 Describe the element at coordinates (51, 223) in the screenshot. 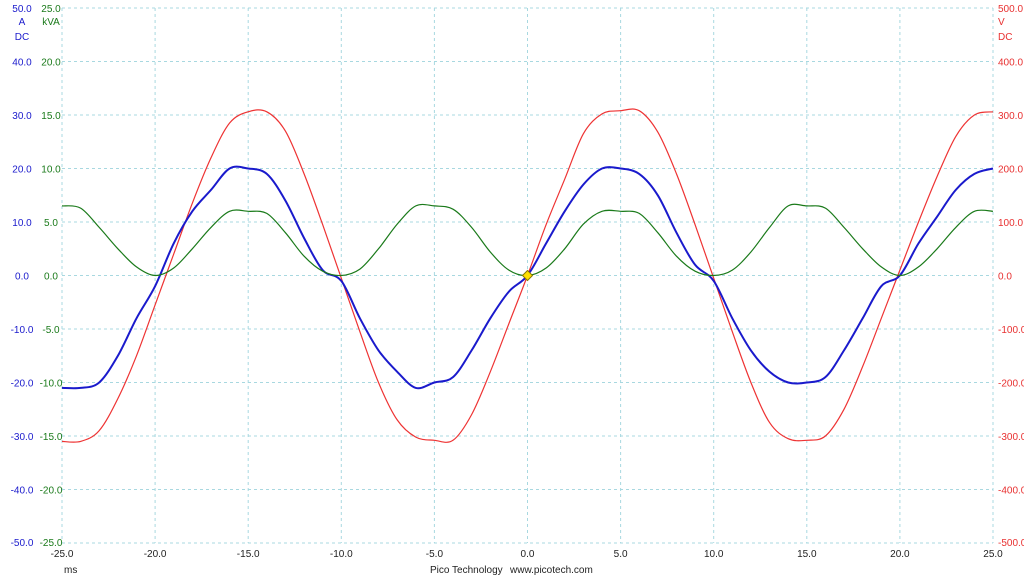

I see `y-tick-label: 5.0` at that location.